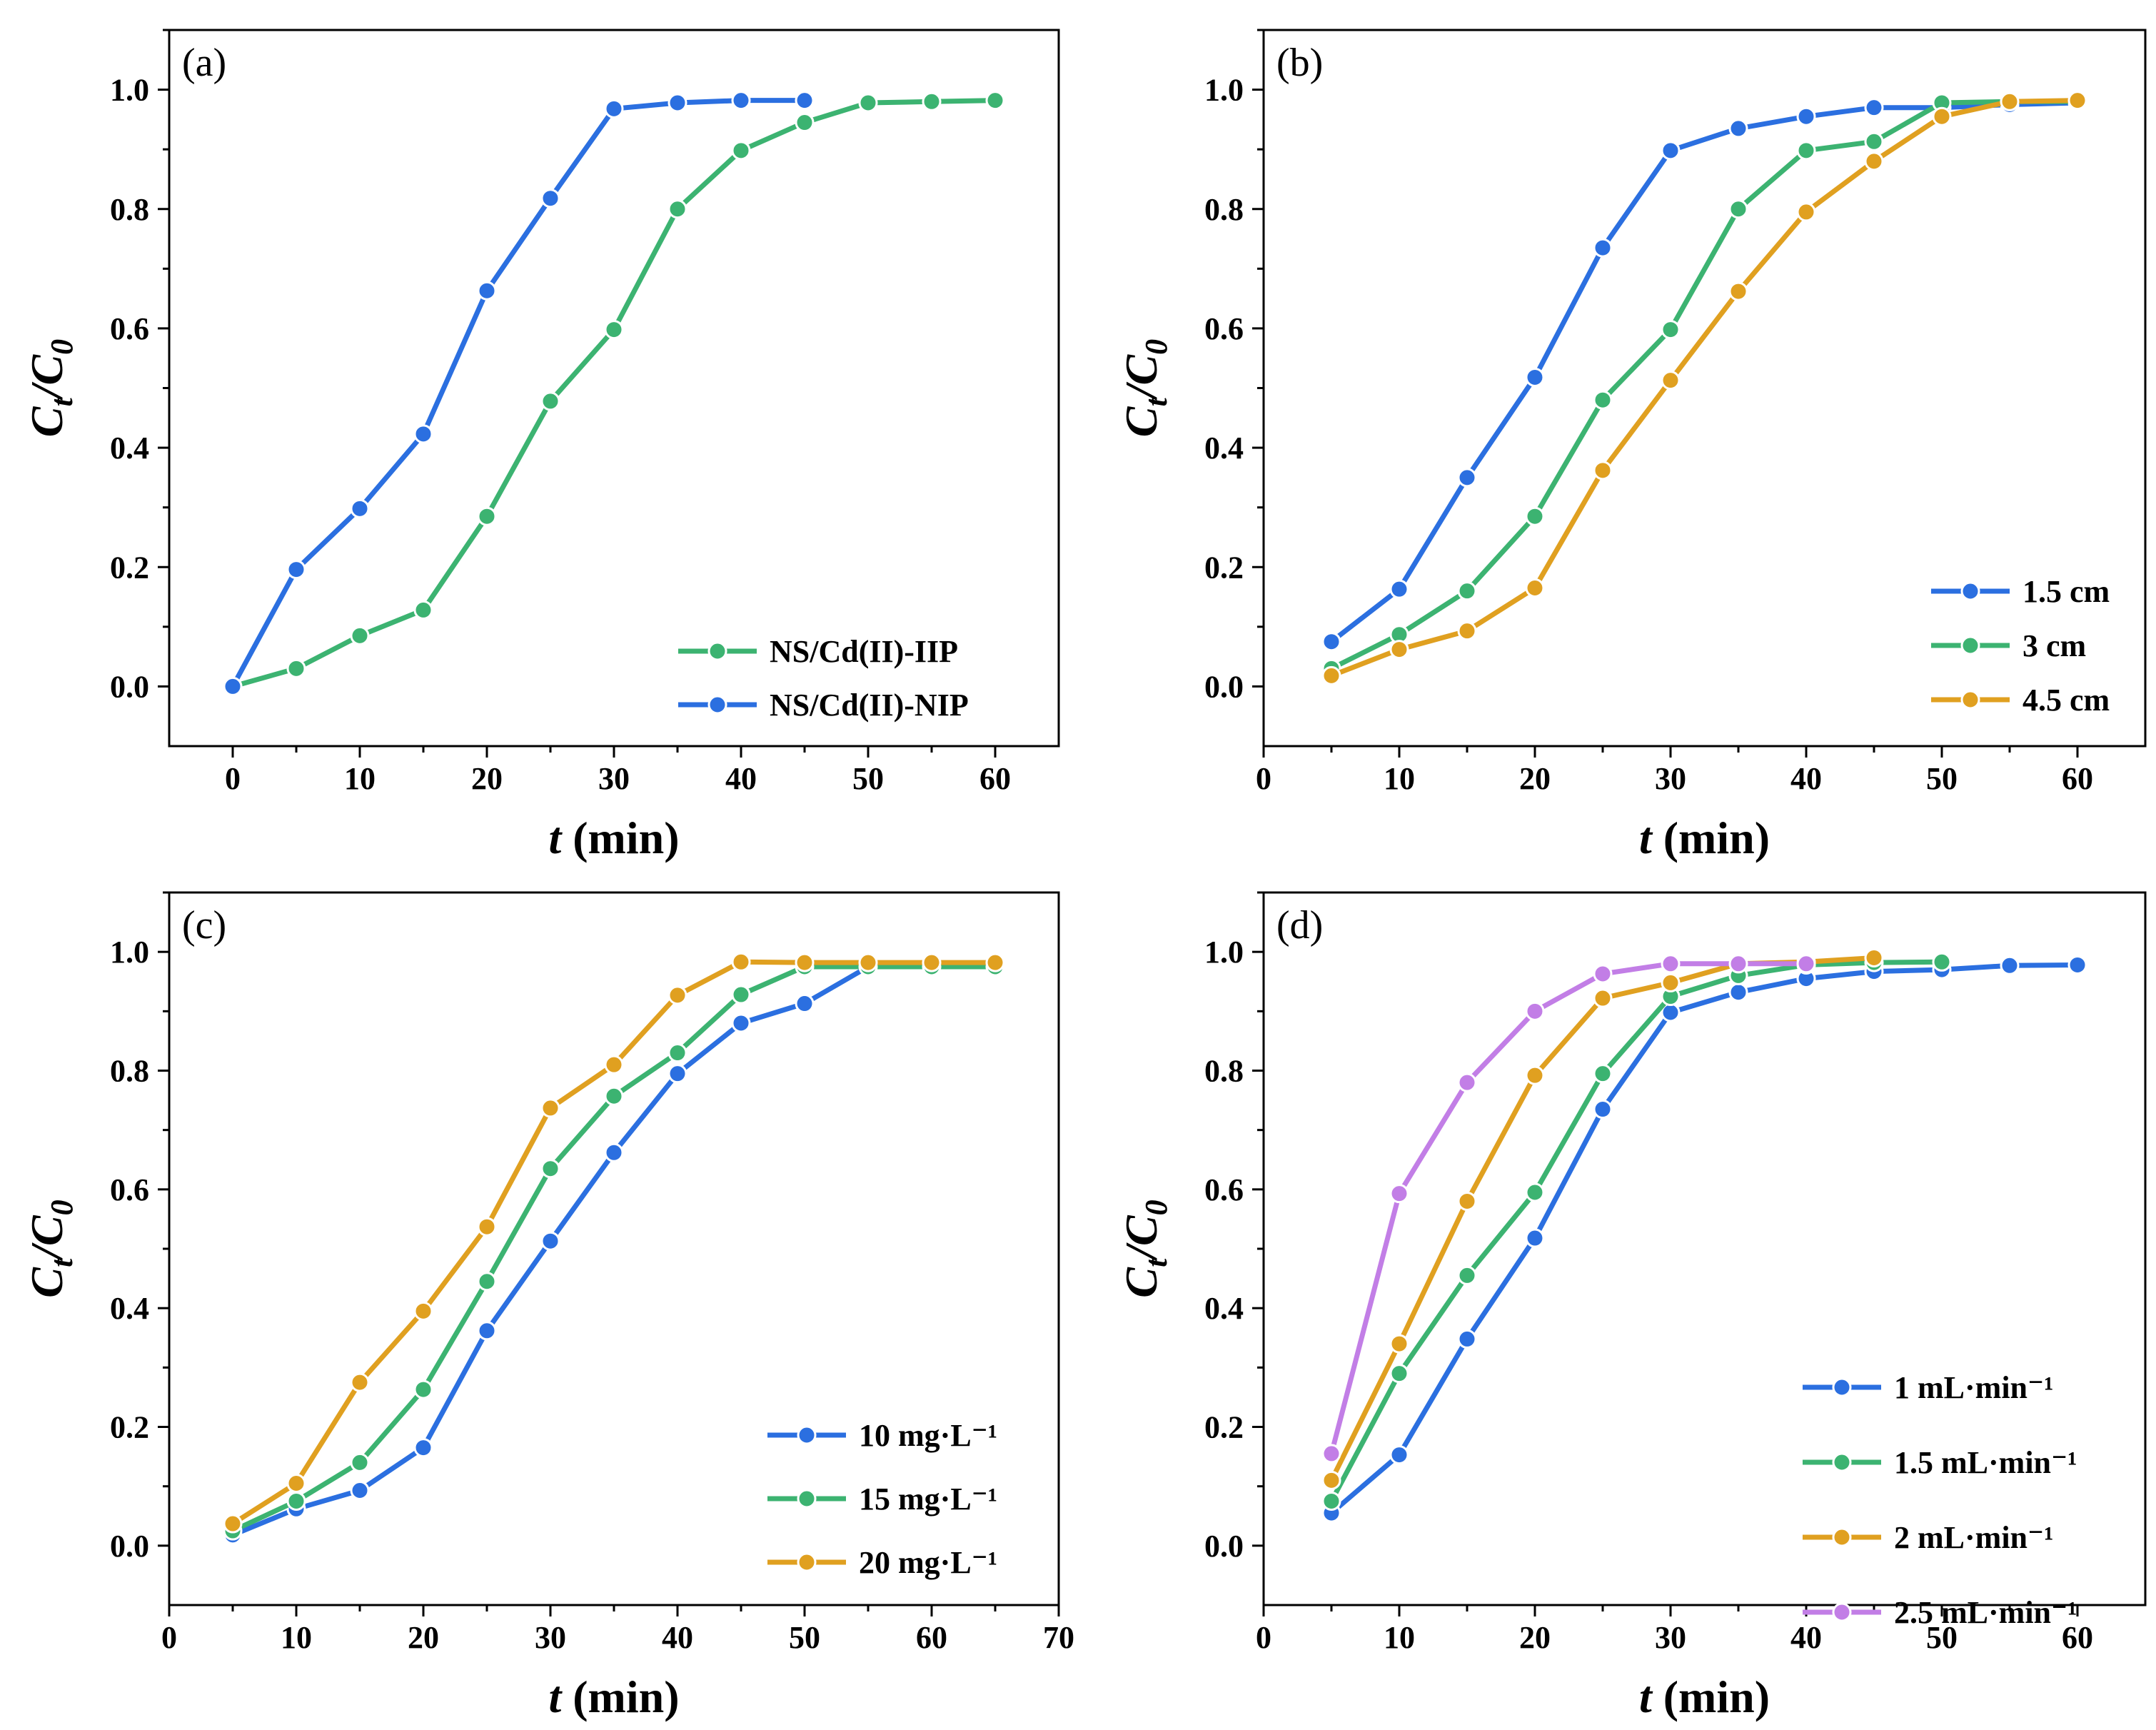  What do you see at coordinates (870, 705) in the screenshot?
I see `legend-label: NS/Cd(II)-NIP` at bounding box center [870, 705].